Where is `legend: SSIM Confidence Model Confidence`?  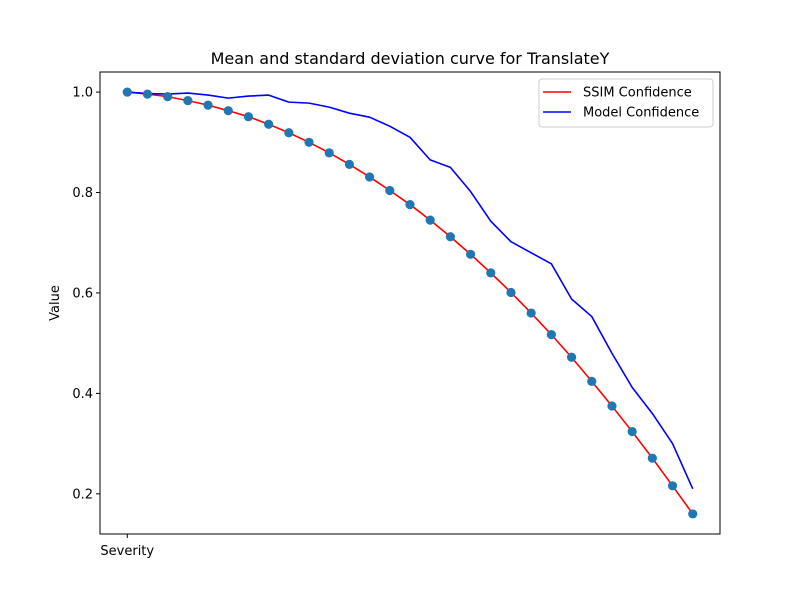
legend: SSIM Confidence Model Confidence is located at coordinates (626, 103).